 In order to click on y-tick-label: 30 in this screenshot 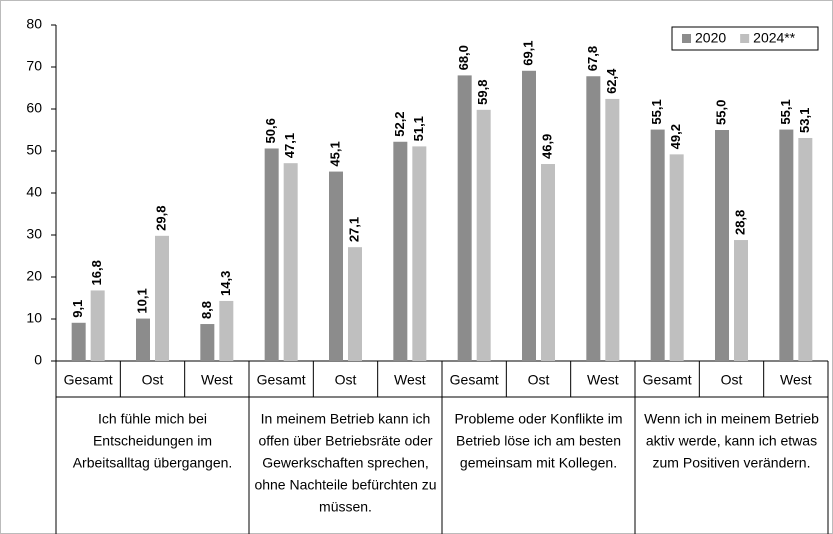, I will do `click(34, 234)`.